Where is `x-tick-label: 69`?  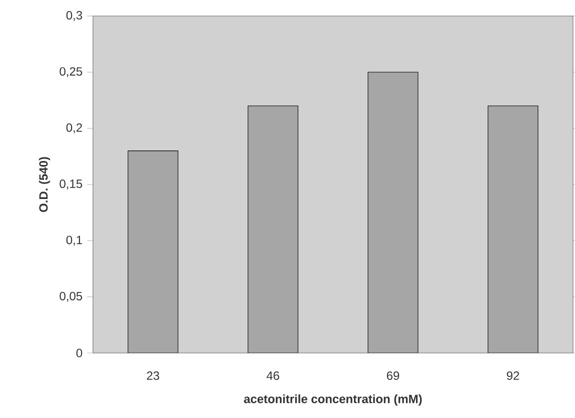
x-tick-label: 69 is located at coordinates (393, 375).